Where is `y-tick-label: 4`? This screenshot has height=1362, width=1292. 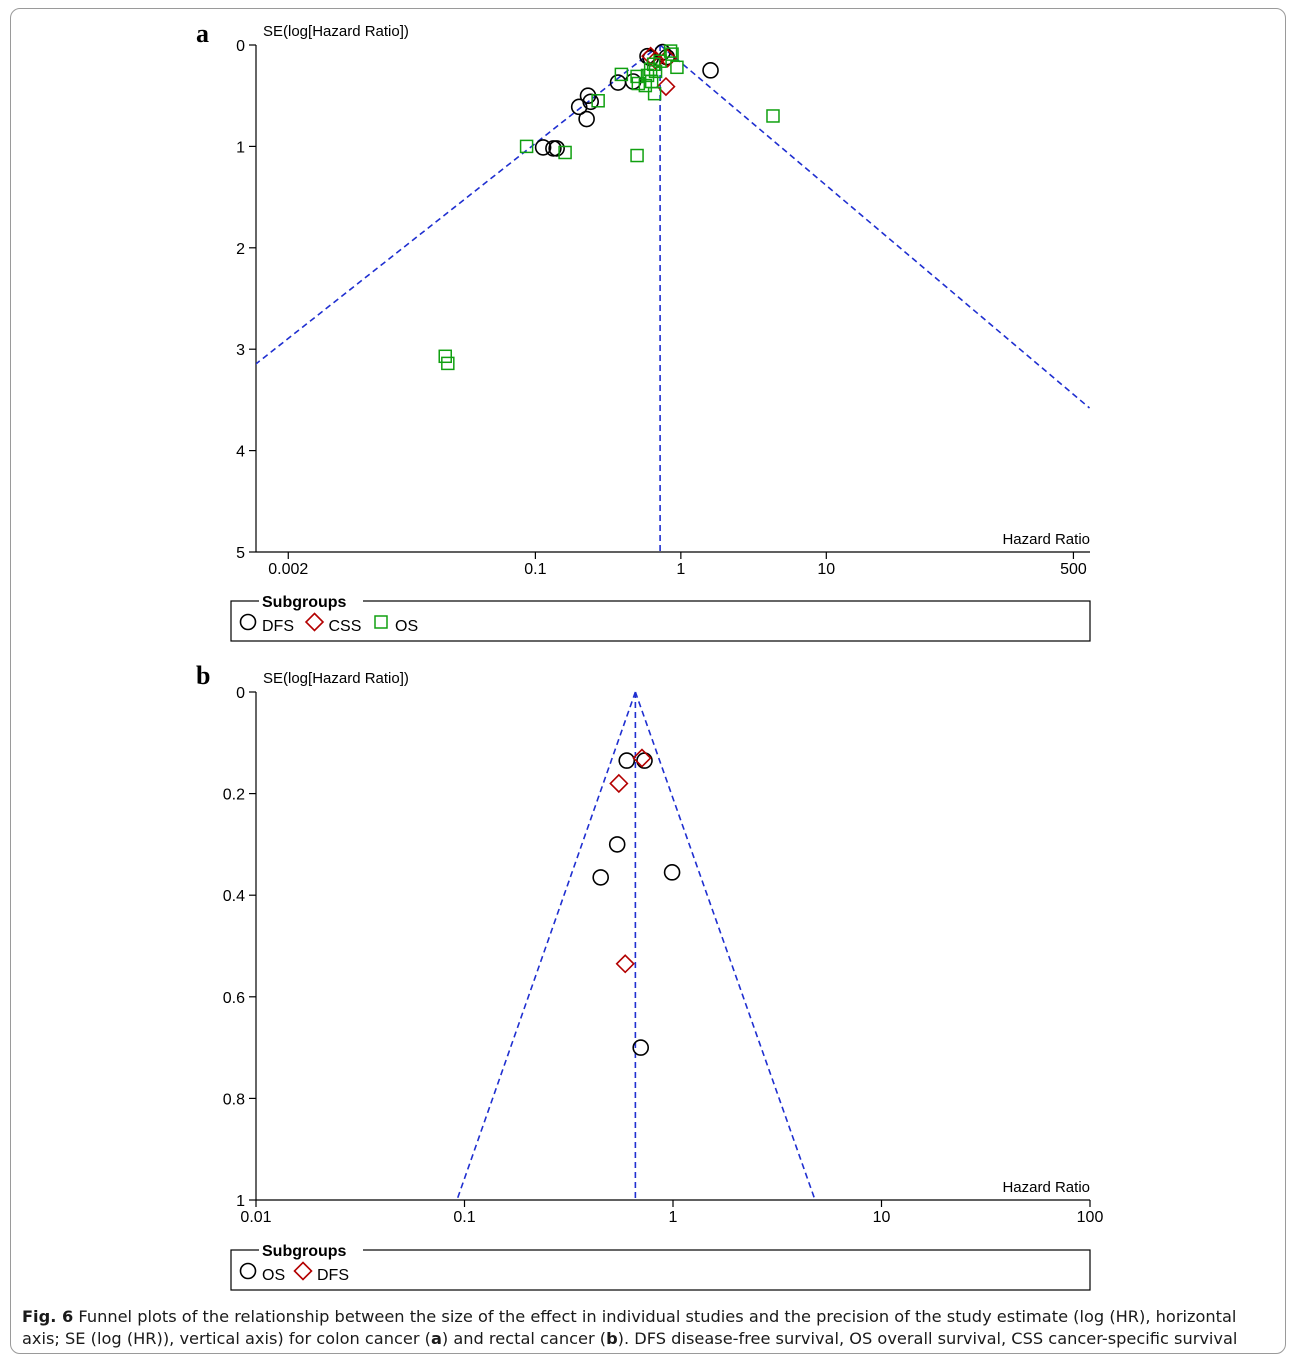 y-tick-label: 4 is located at coordinates (240, 452).